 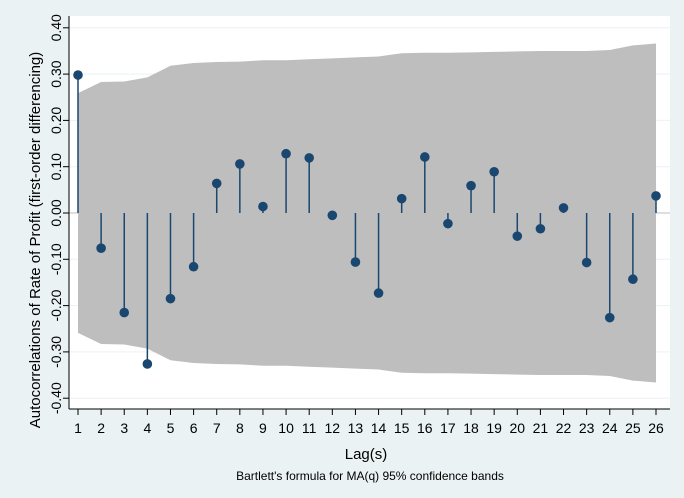 I want to click on x-tick-label: 14, so click(x=379, y=428).